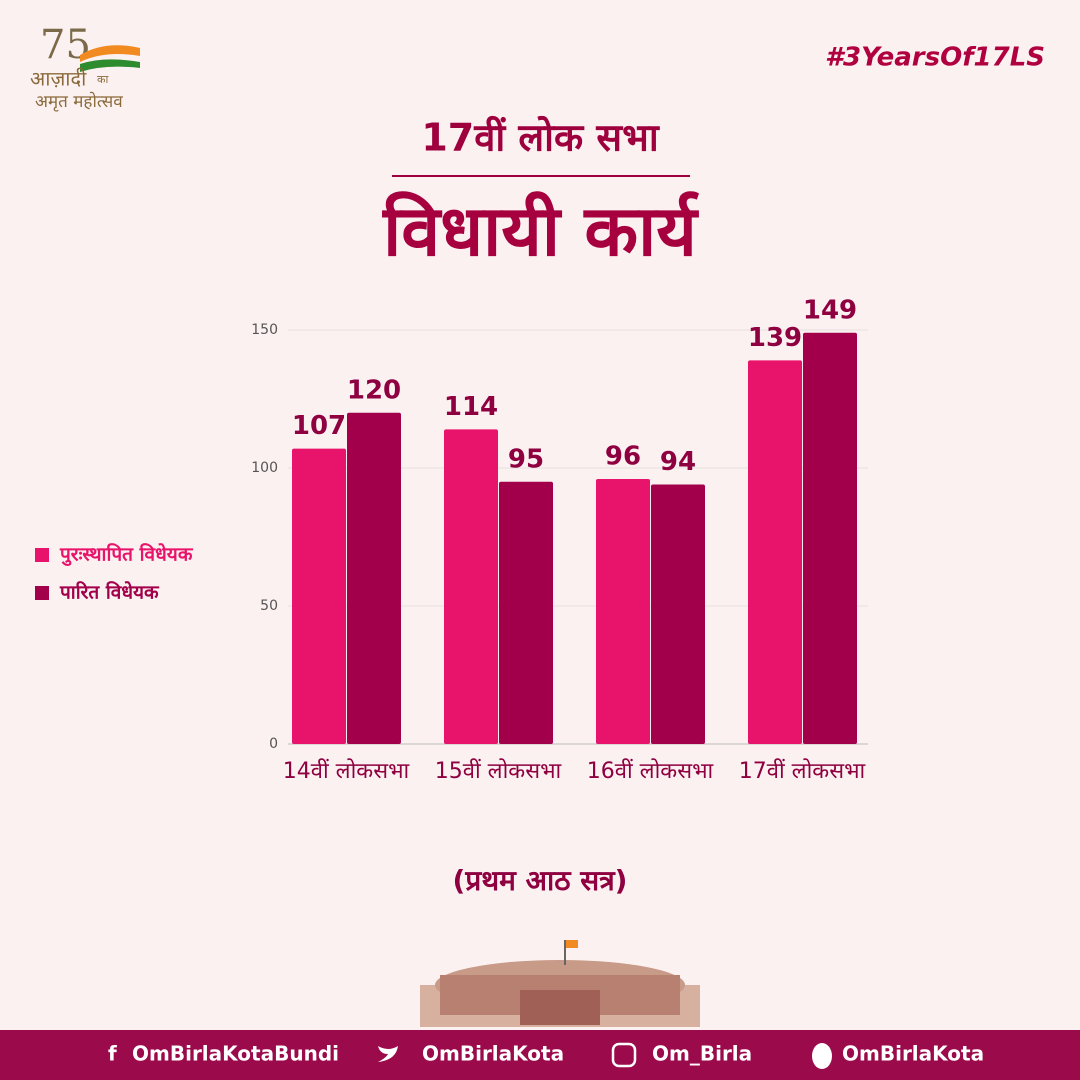 This screenshot has width=1080, height=1080. I want to click on instagram-icon, so click(624, 1055).